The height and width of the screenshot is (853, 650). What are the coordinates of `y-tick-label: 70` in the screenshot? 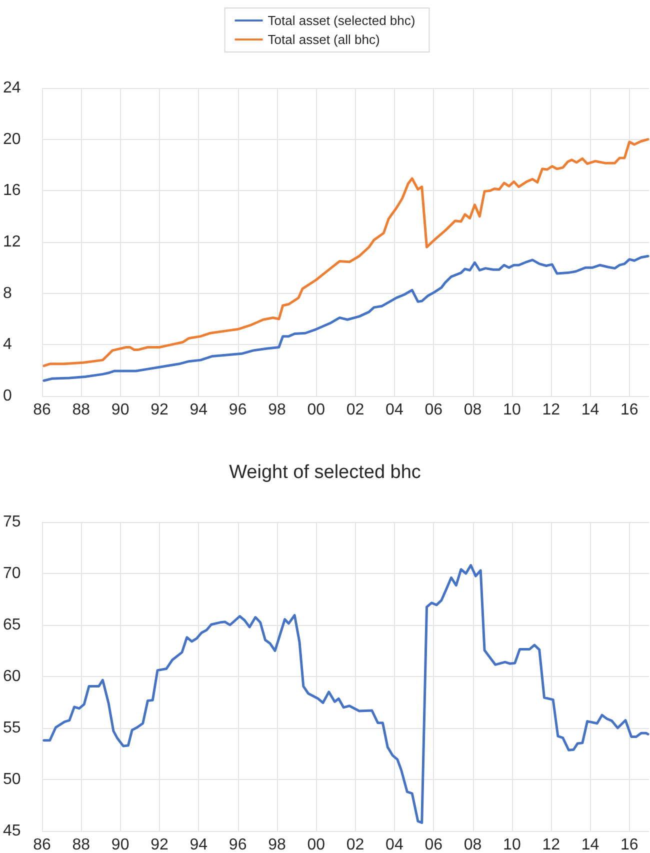 It's located at (12, 573).